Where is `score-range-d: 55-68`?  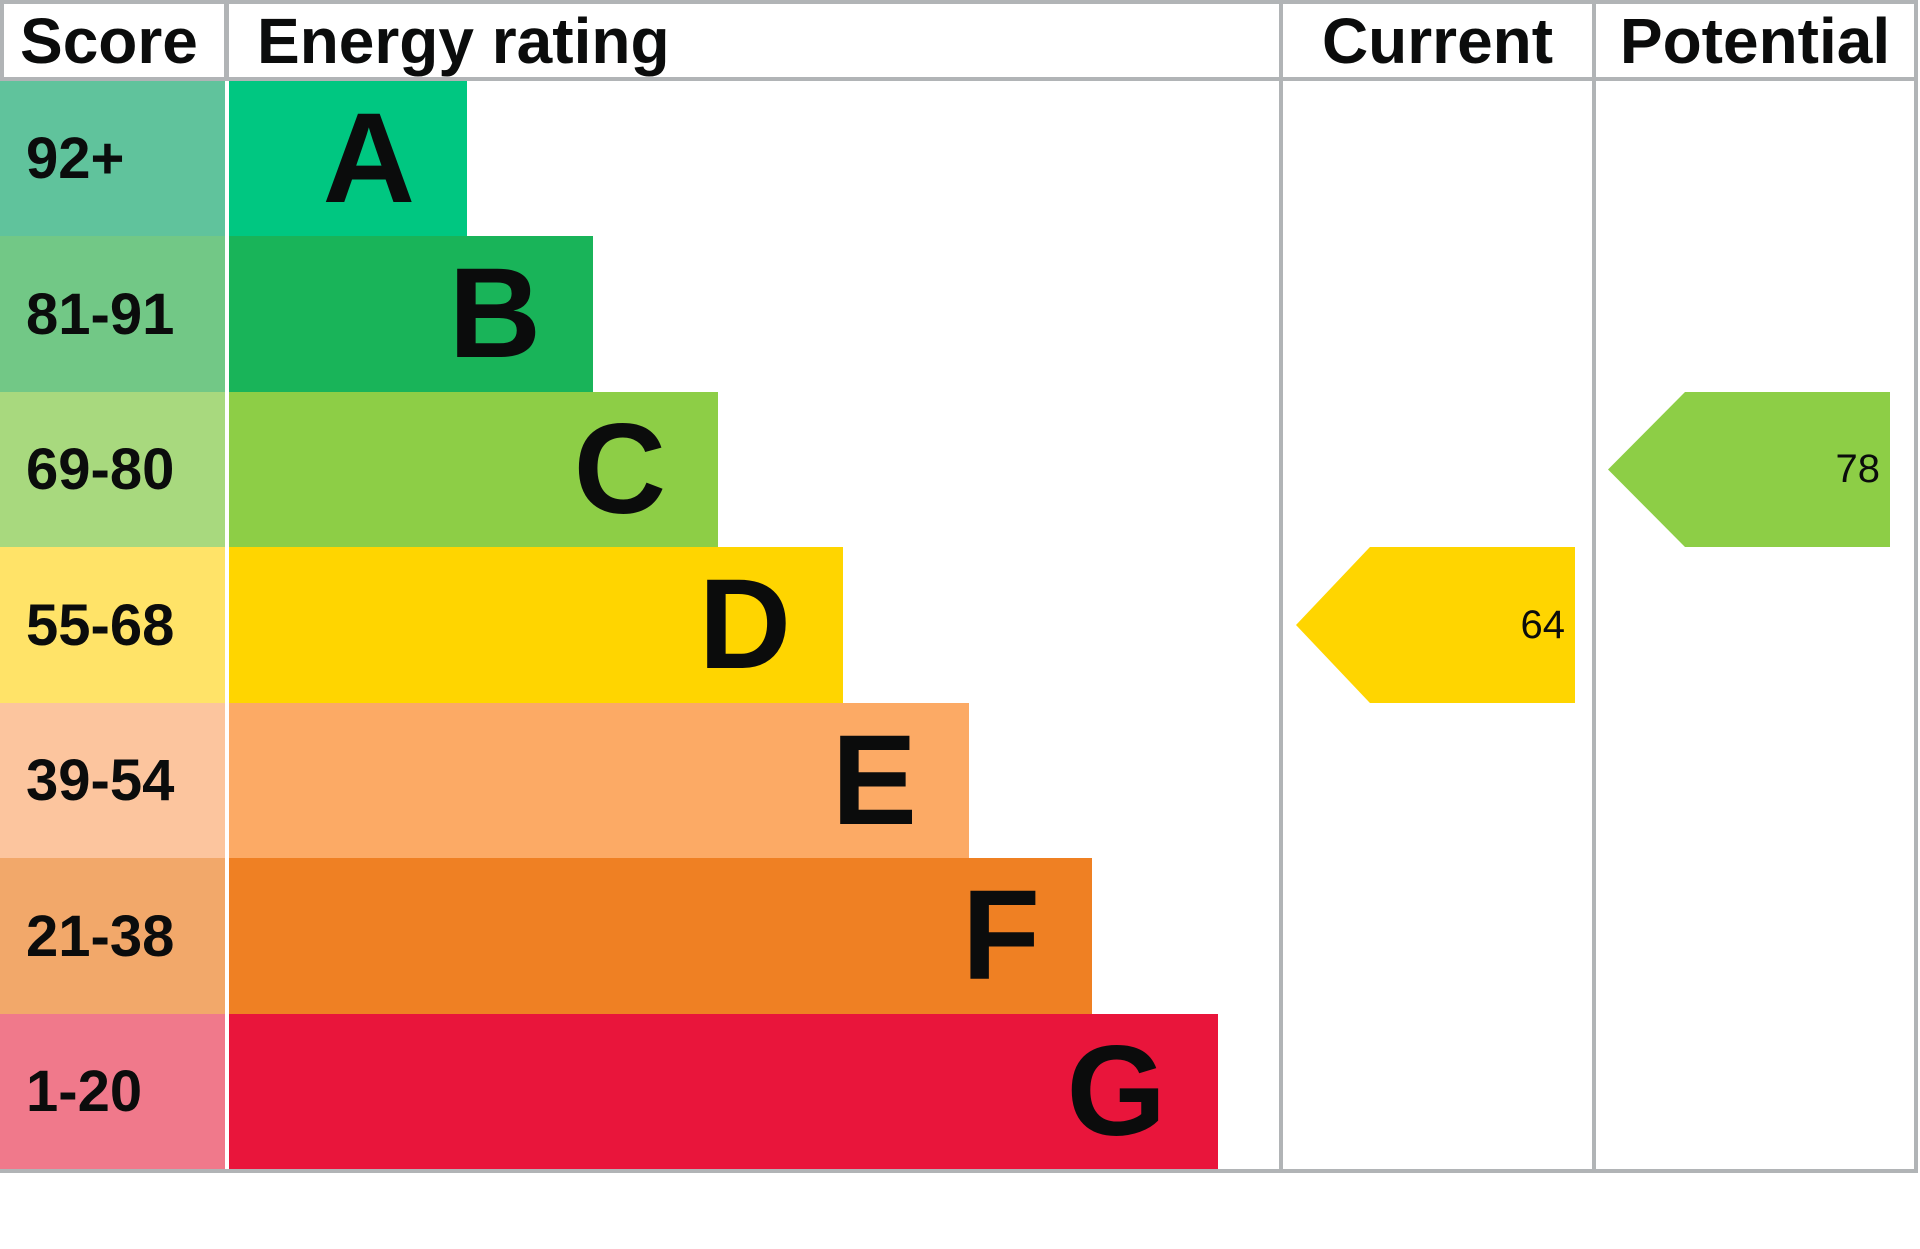 score-range-d: 55-68 is located at coordinates (112, 625).